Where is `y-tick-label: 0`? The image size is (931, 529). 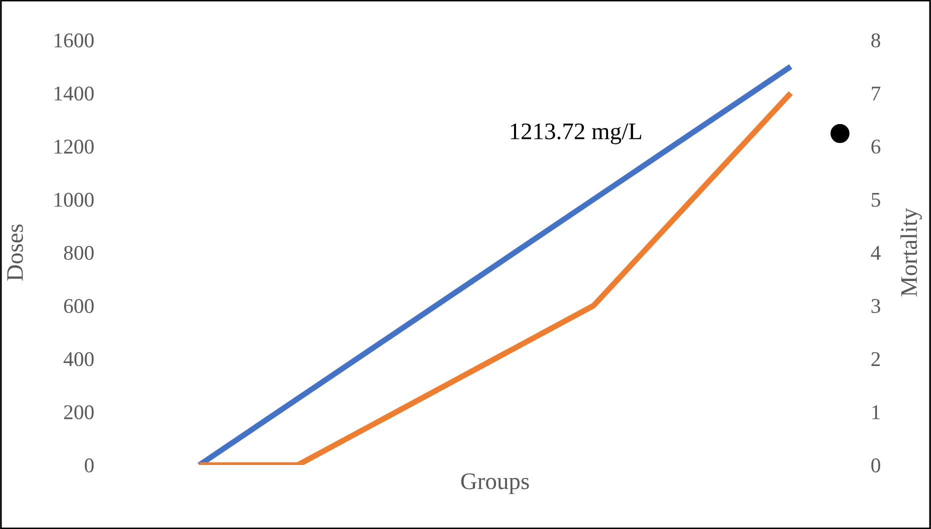
y-tick-label: 0 is located at coordinates (89, 465).